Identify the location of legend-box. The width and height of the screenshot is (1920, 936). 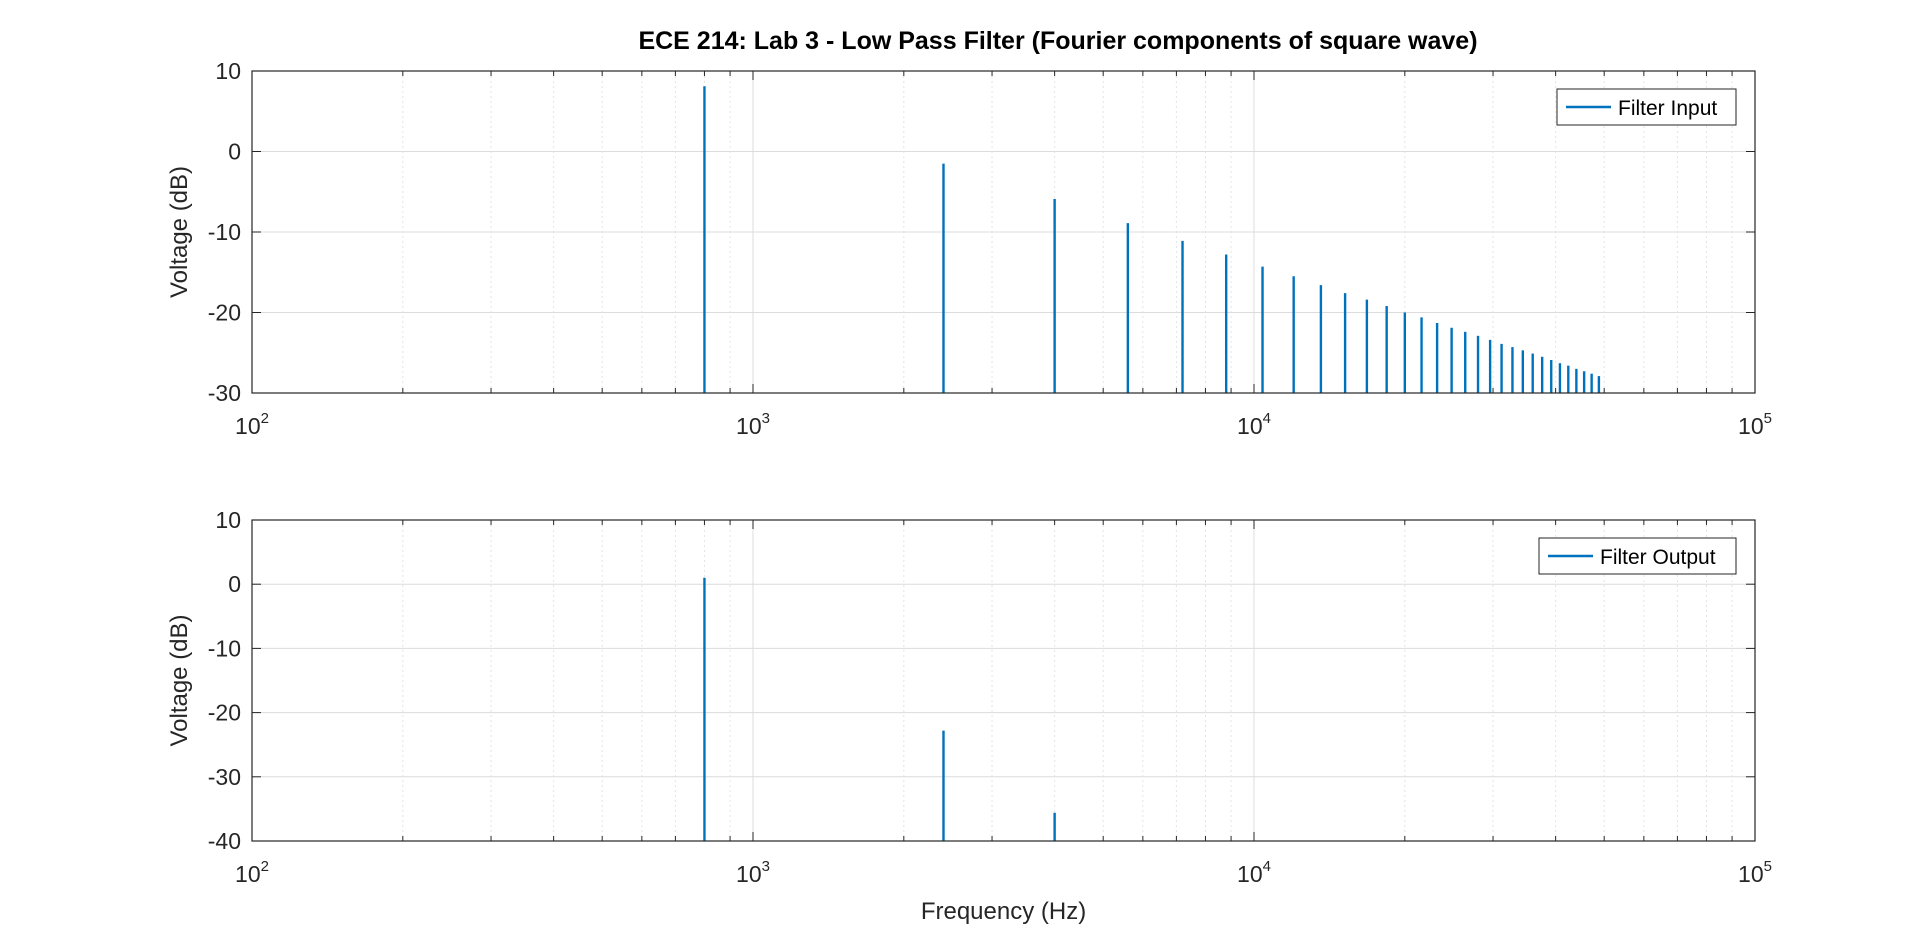
(1646, 107).